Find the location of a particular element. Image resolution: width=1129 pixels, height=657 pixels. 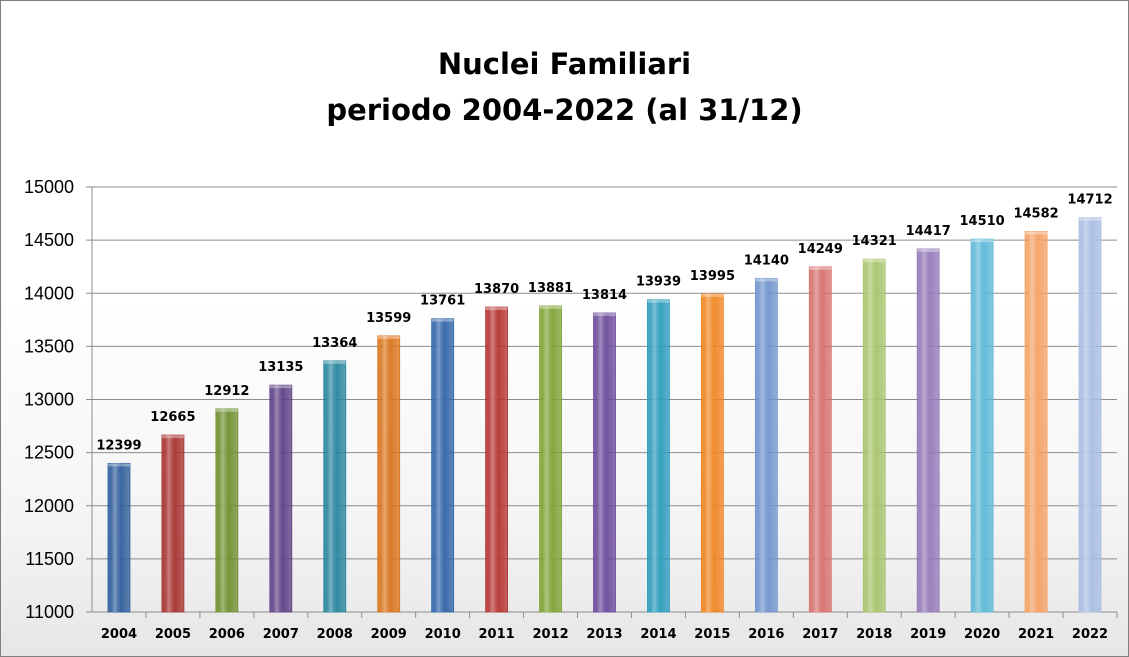

x-tick-label: 2004 is located at coordinates (119, 634).